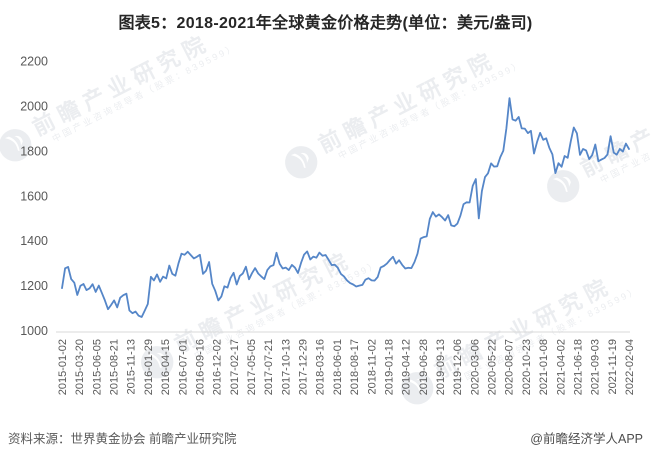  I want to click on y-tick-label: 1000, so click(34, 331).